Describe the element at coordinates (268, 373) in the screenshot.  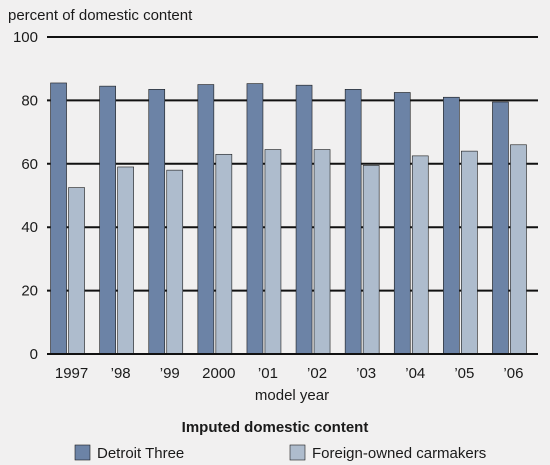
I see `x-tick-label: ’01` at that location.